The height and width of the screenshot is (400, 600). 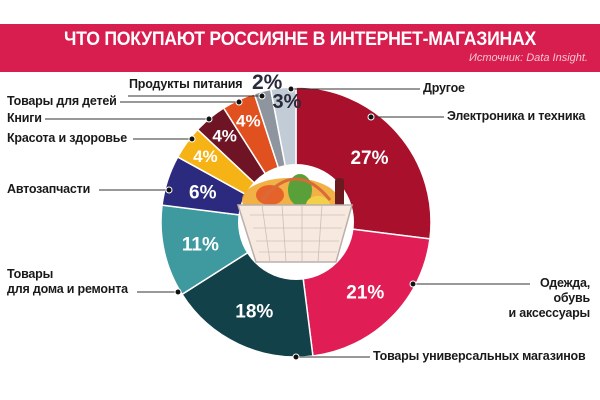 What do you see at coordinates (295, 222) in the screenshot?
I see `basket-icon` at bounding box center [295, 222].